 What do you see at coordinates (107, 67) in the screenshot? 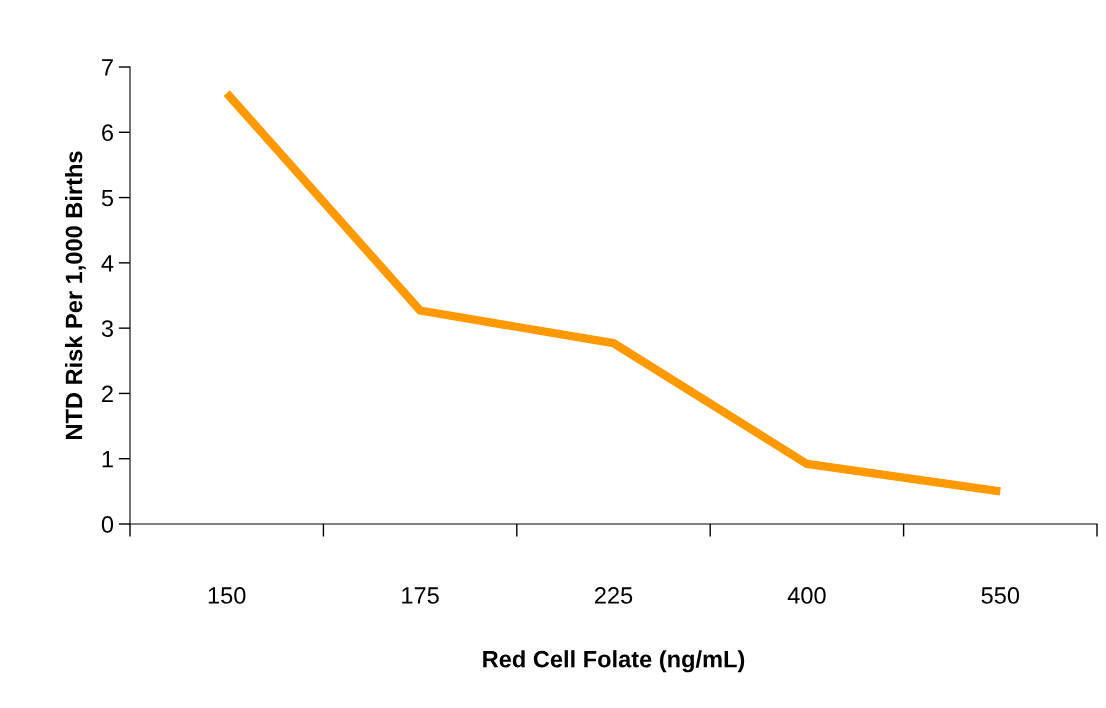
I see `y-tick-label: 7` at bounding box center [107, 67].